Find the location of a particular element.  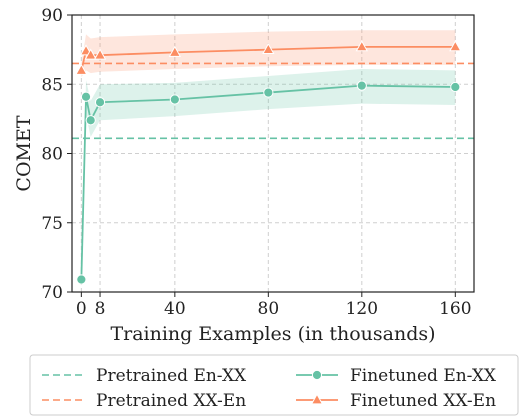

legend-label: Pretrained En-XX is located at coordinates (171, 376).